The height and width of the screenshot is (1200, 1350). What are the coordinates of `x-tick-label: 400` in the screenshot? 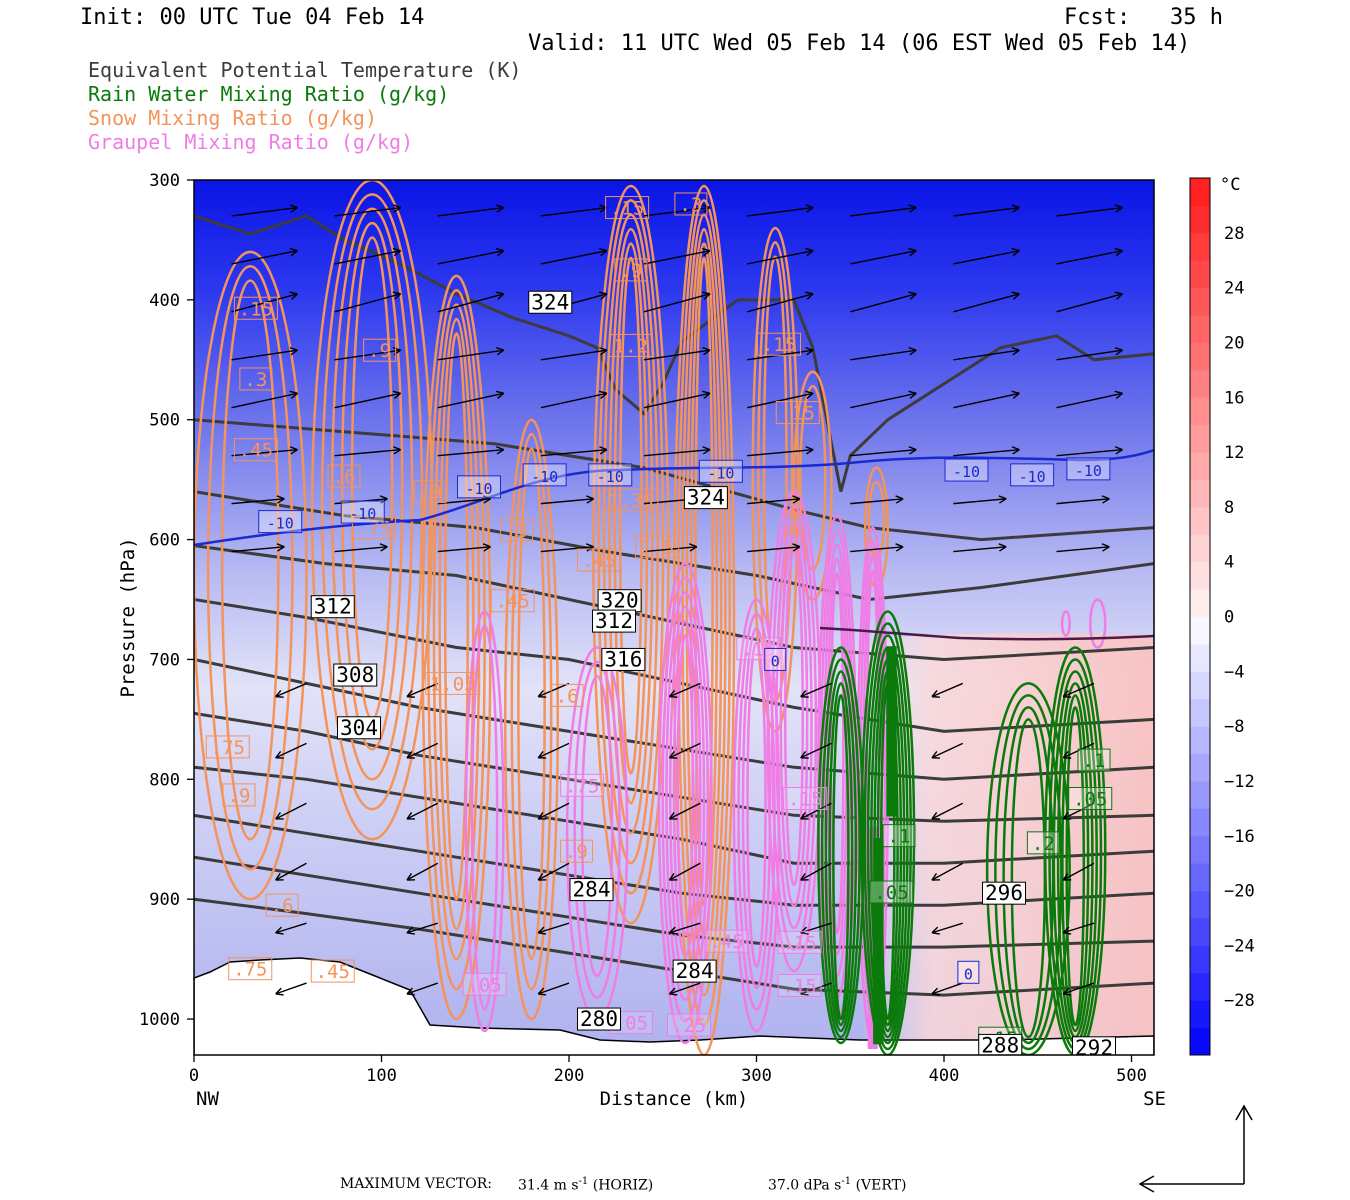 It's located at (944, 1076).